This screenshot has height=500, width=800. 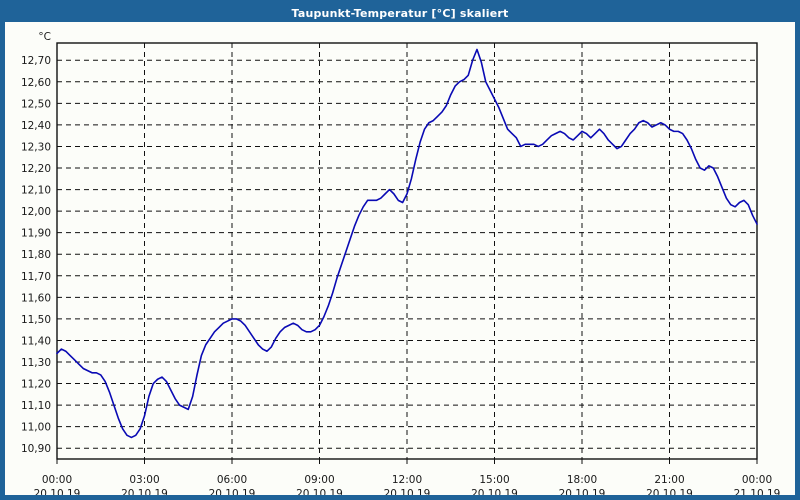 I want to click on y-axis-tick-label: 12,20, so click(x=36, y=169).